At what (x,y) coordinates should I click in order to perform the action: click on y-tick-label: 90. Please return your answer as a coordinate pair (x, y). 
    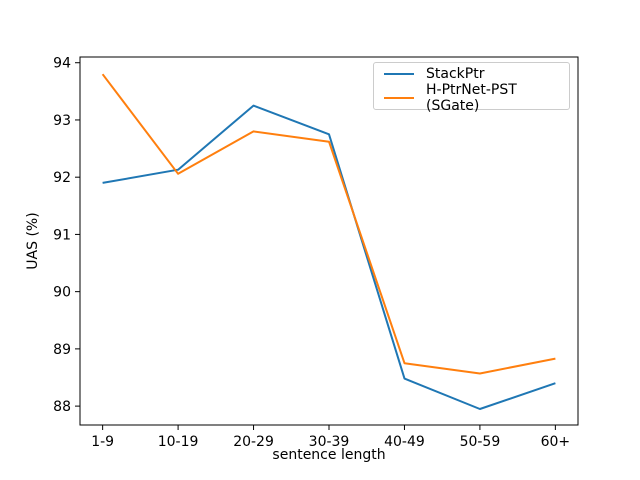
    Looking at the image, I should click on (62, 293).